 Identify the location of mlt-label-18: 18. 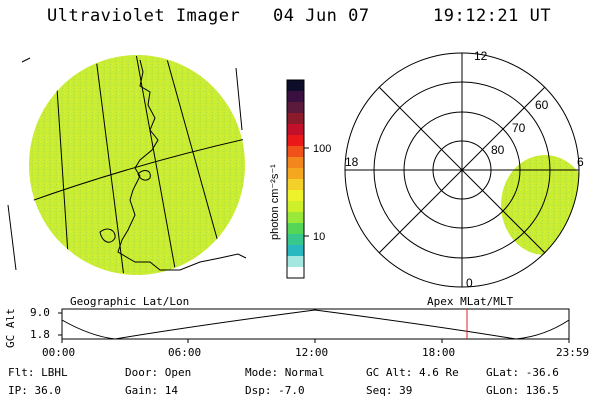
(352, 162).